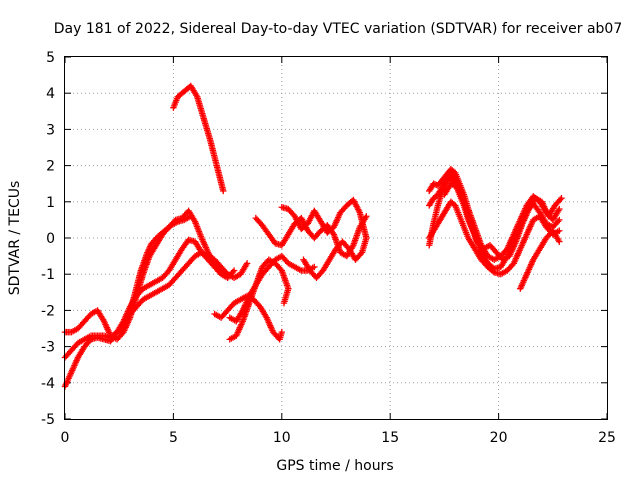 Image resolution: width=640 pixels, height=480 pixels. Describe the element at coordinates (15, 238) in the screenshot. I see `y-axis-label: SDTVAR / TECUs` at that location.